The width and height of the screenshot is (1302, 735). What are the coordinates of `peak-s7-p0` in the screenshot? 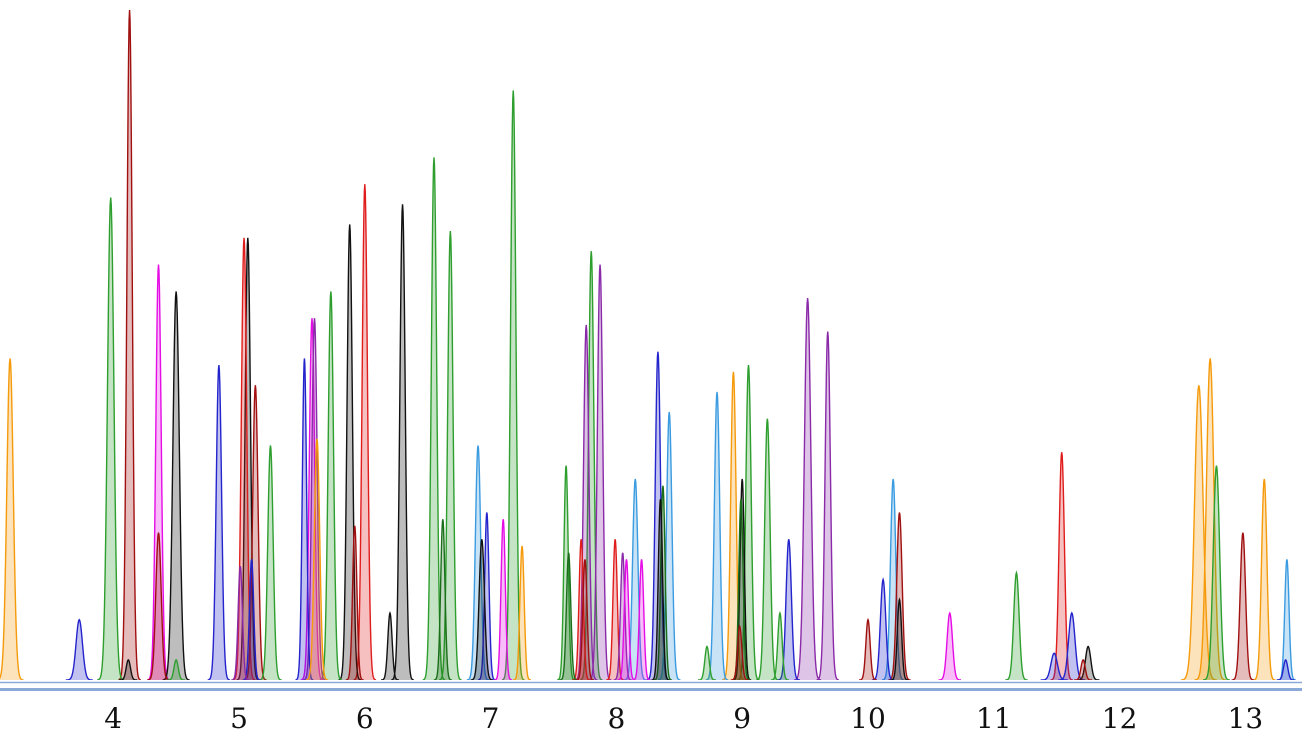 It's located at (240, 623).